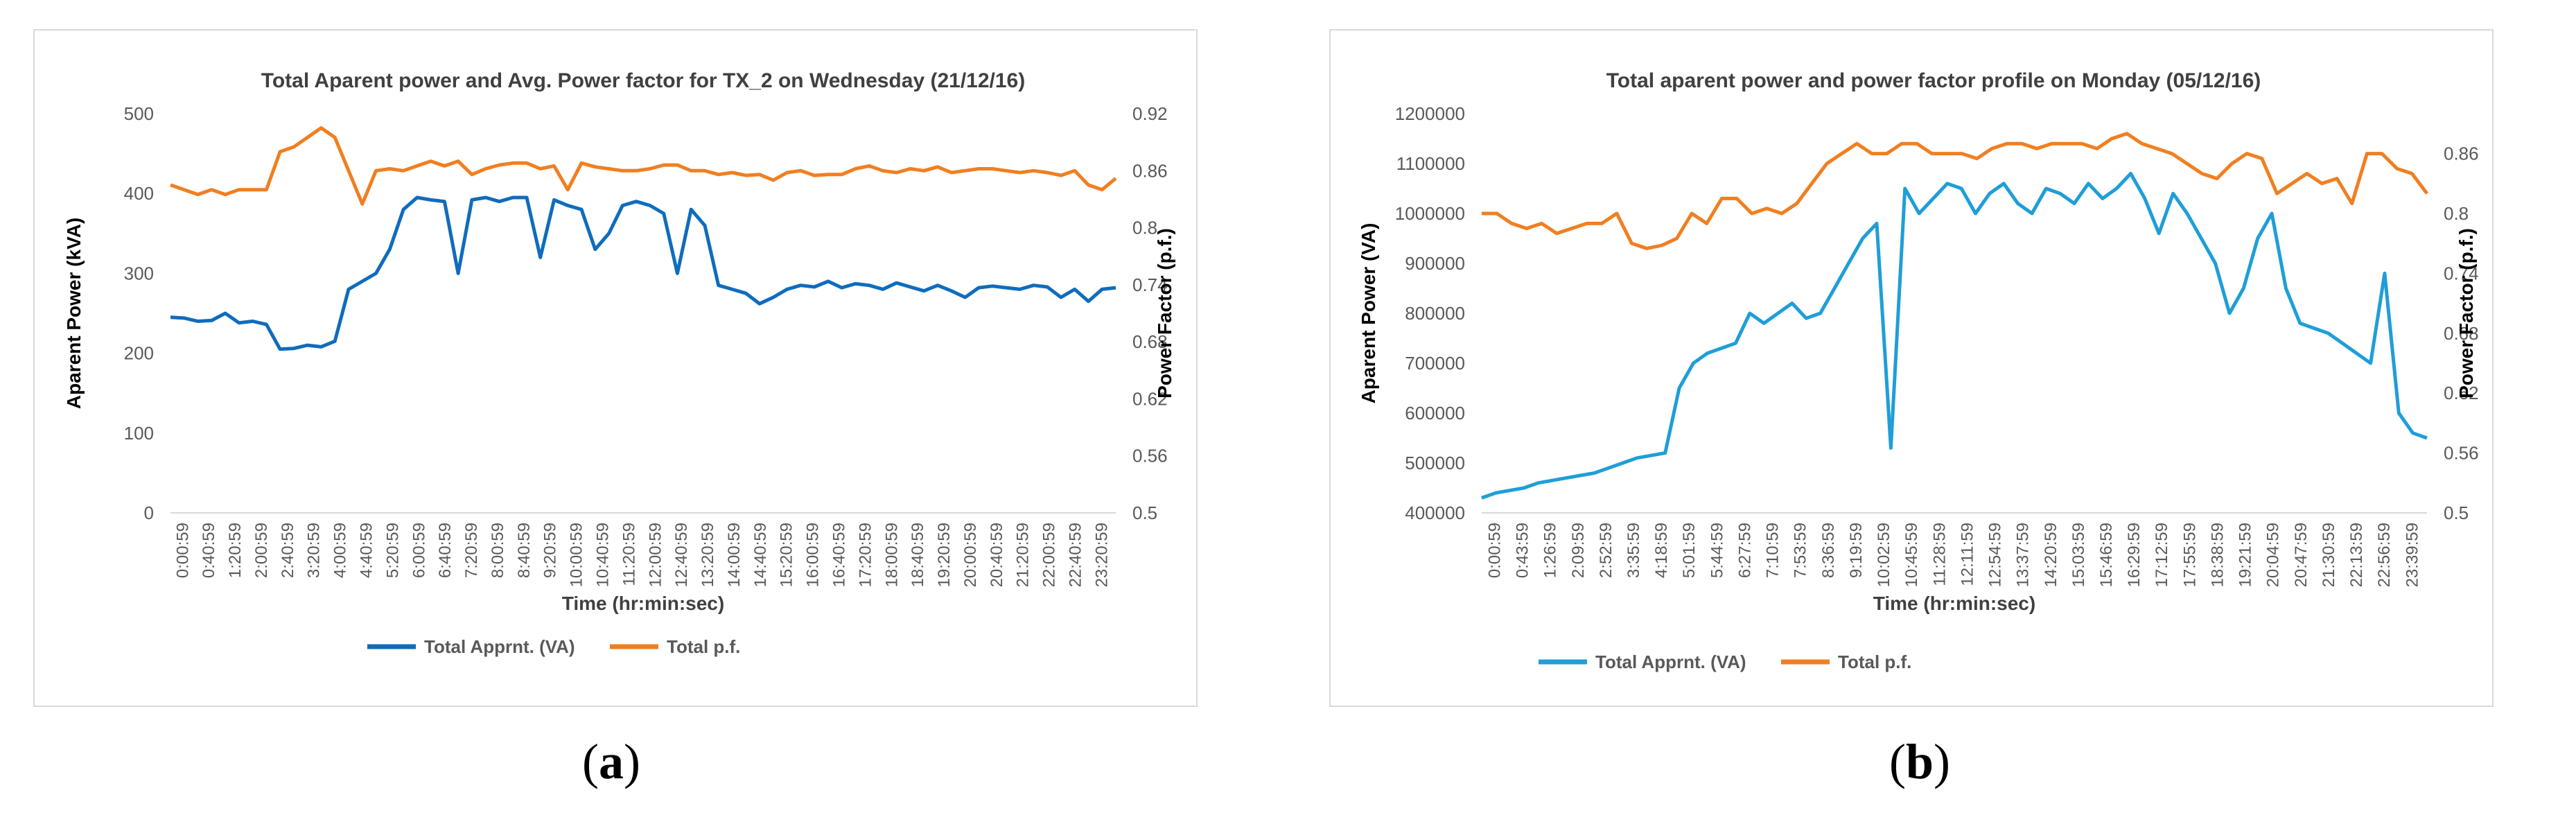  Describe the element at coordinates (445, 550) in the screenshot. I see `chart-a-xtick-label: 6:40:59` at that location.